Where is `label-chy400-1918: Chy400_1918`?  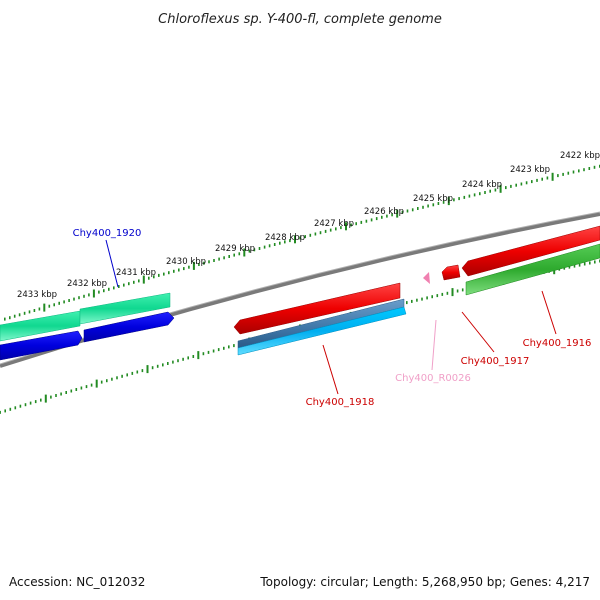
label-chy400-1918: Chy400_1918 is located at coordinates (340, 402).